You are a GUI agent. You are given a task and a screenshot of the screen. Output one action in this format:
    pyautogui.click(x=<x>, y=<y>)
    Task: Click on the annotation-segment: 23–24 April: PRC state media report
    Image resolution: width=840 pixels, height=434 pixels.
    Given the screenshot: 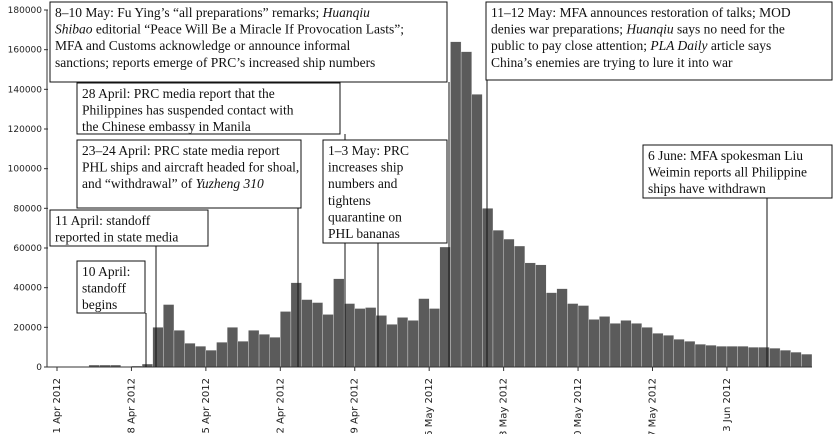 What is the action you would take?
    pyautogui.click(x=181, y=150)
    